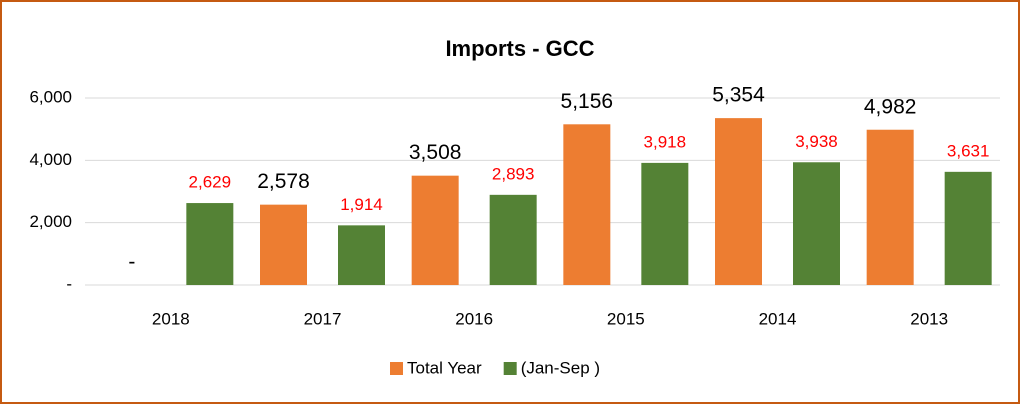 The width and height of the screenshot is (1020, 404). Describe the element at coordinates (587, 101) in the screenshot. I see `value-label: 5,156` at that location.